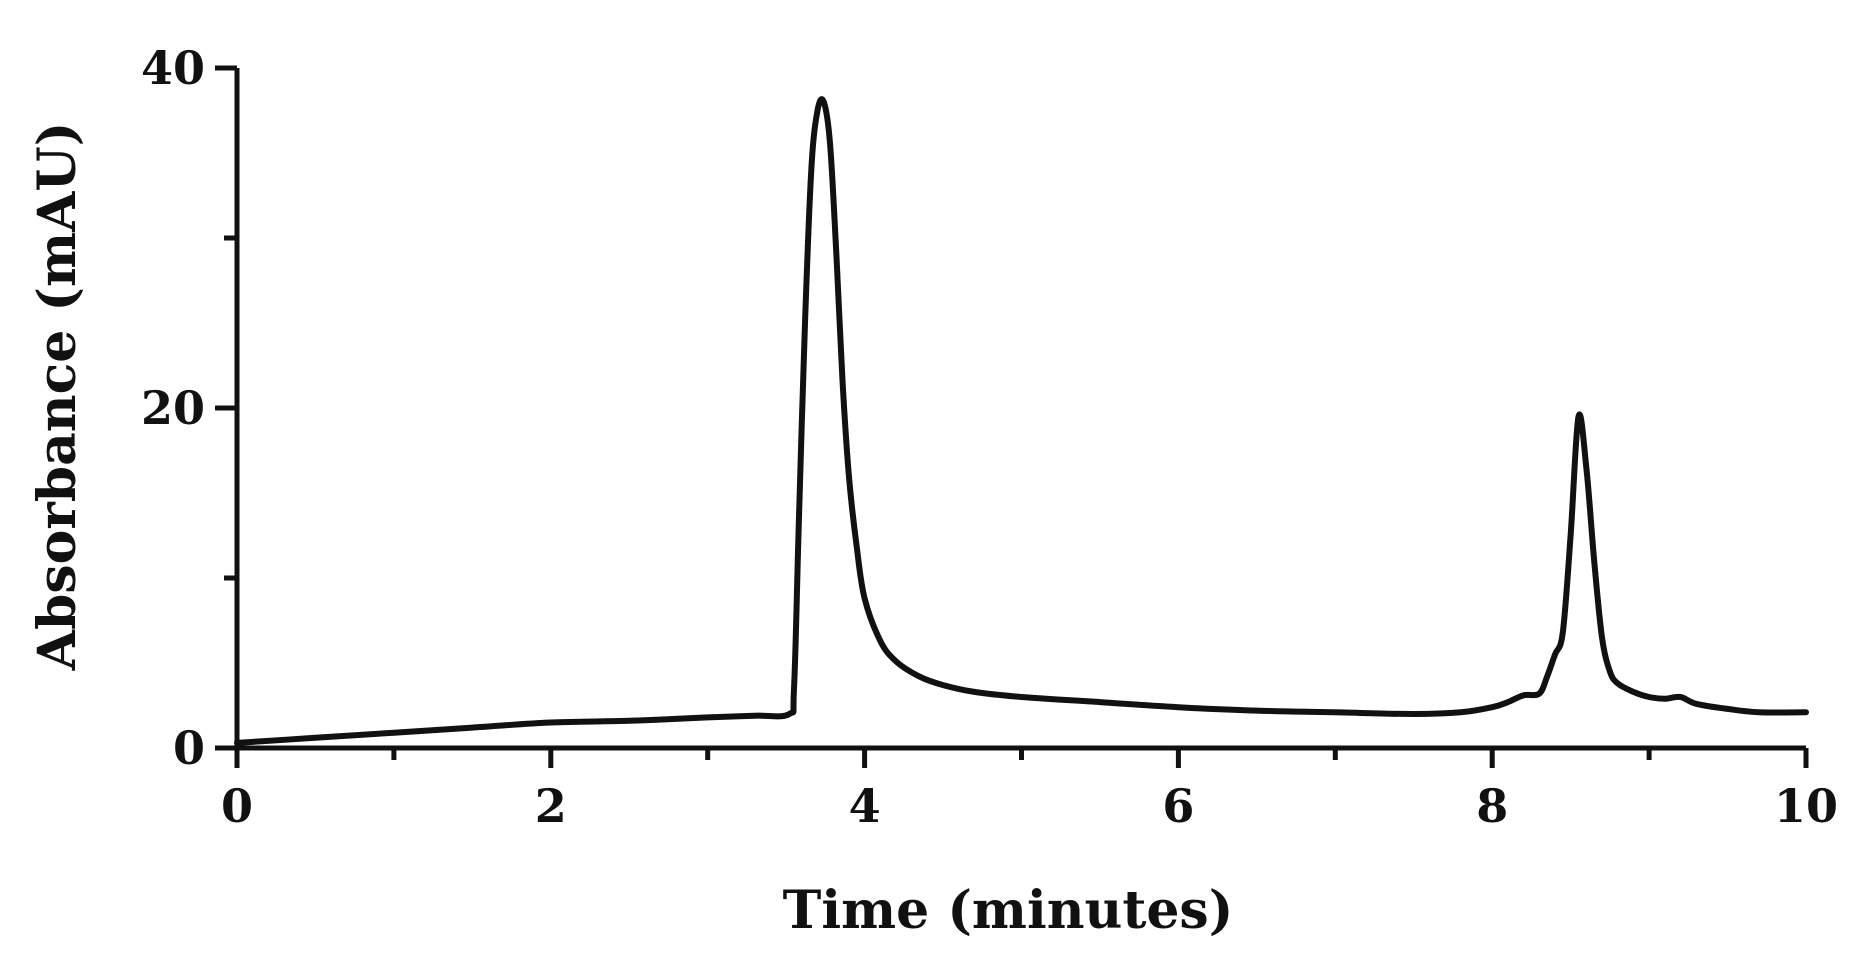 This screenshot has width=1865, height=968. I want to click on y-tick-label: 20, so click(173, 408).